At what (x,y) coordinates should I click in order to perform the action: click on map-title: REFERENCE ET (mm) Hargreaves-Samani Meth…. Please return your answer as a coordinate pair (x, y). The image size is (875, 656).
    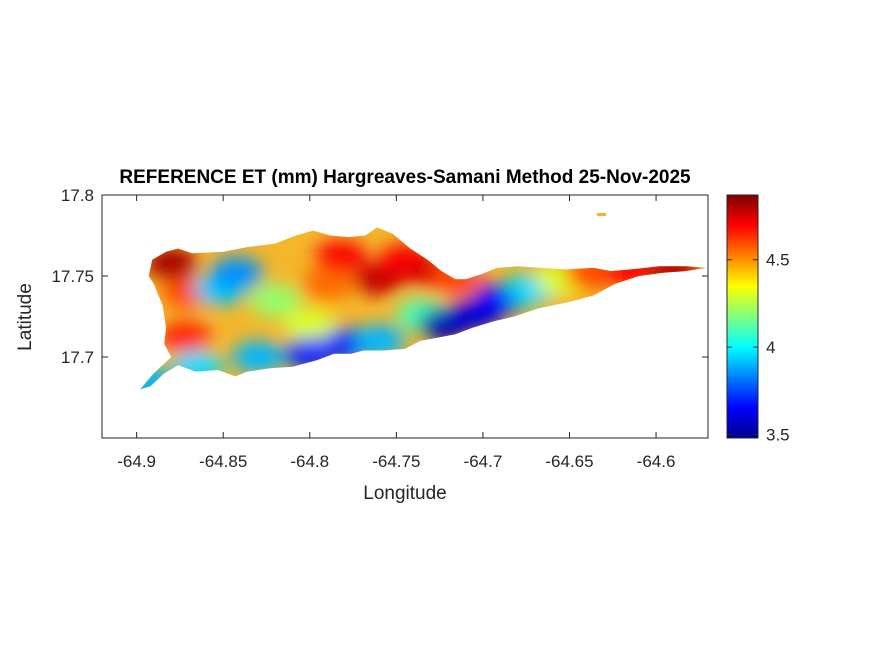
    Looking at the image, I should click on (405, 177).